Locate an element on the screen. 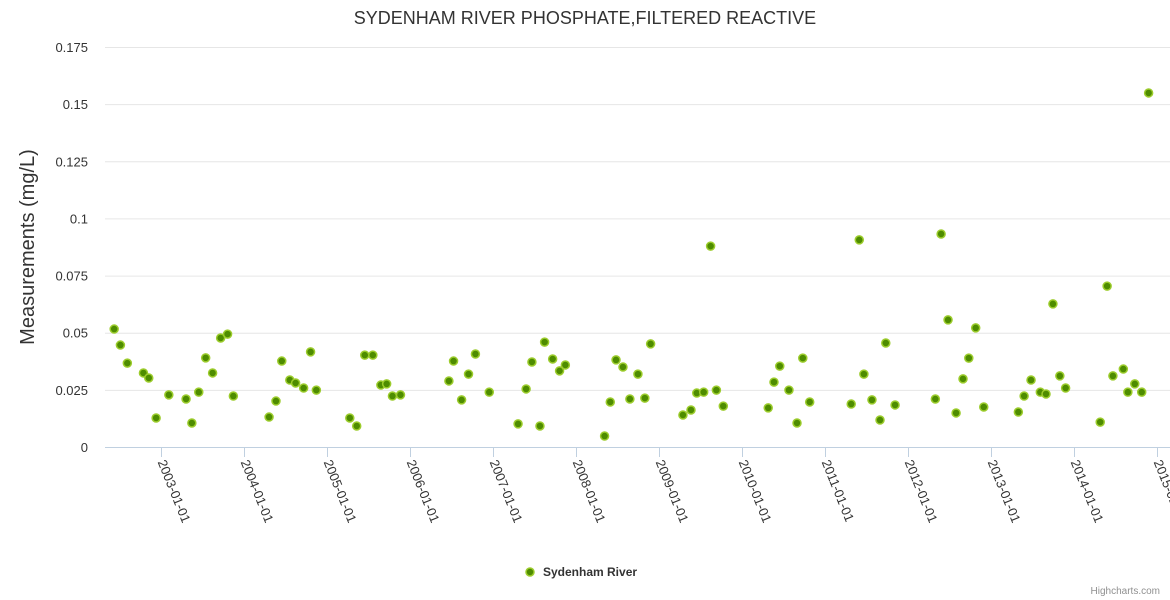 The image size is (1170, 600). x-tick-label: 2014-01-01 is located at coordinates (1087, 491).